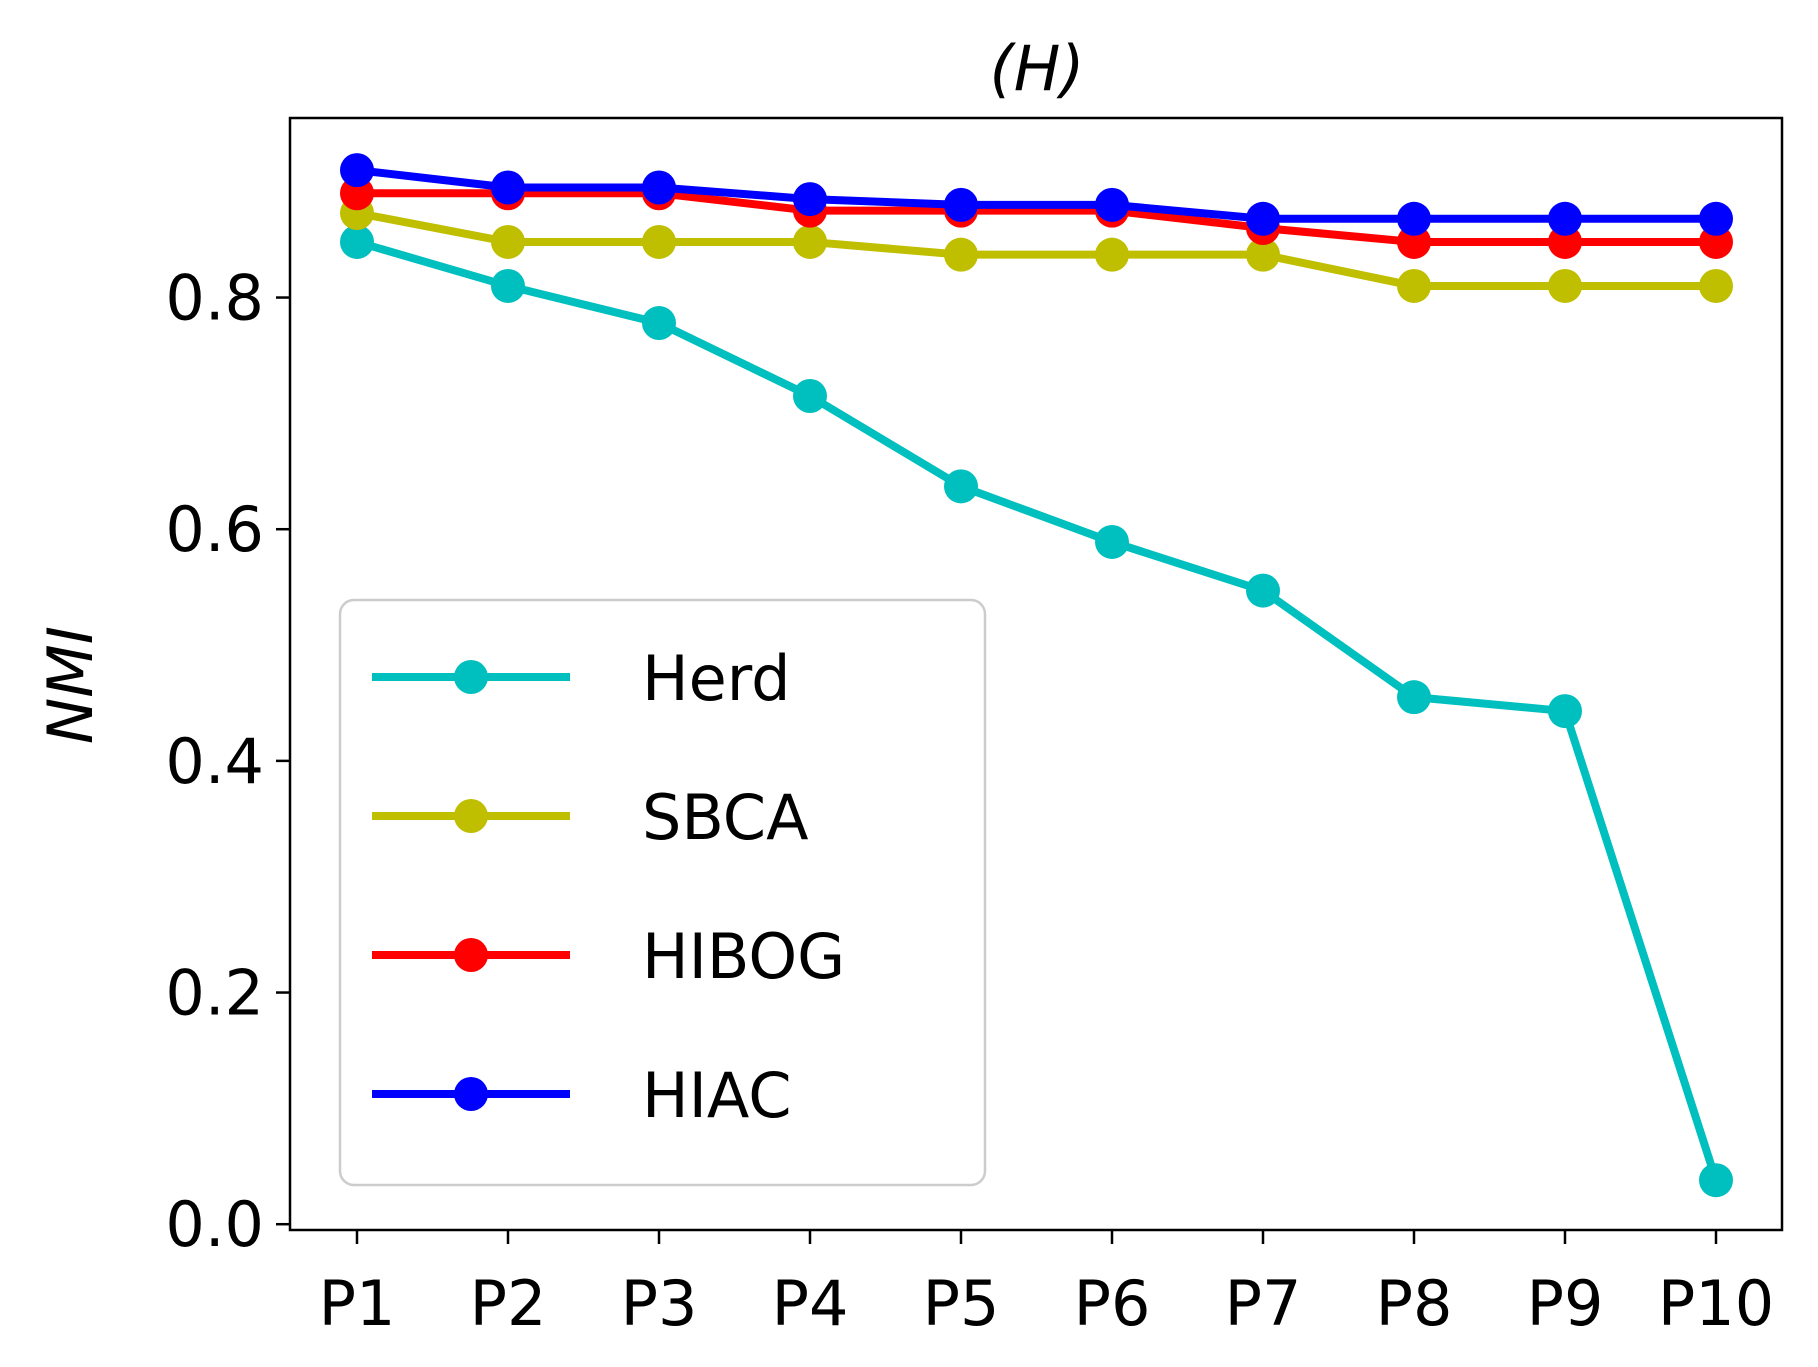 This screenshot has height=1367, width=1818. What do you see at coordinates (659, 1303) in the screenshot?
I see `x-tick-label: P3` at bounding box center [659, 1303].